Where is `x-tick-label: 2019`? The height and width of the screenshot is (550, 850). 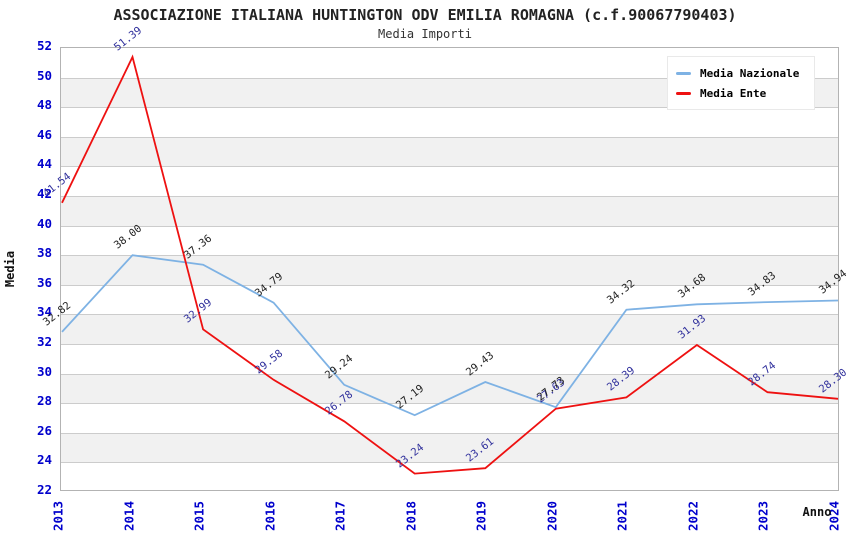
x-tick-label: 2019 is located at coordinates (481, 516).